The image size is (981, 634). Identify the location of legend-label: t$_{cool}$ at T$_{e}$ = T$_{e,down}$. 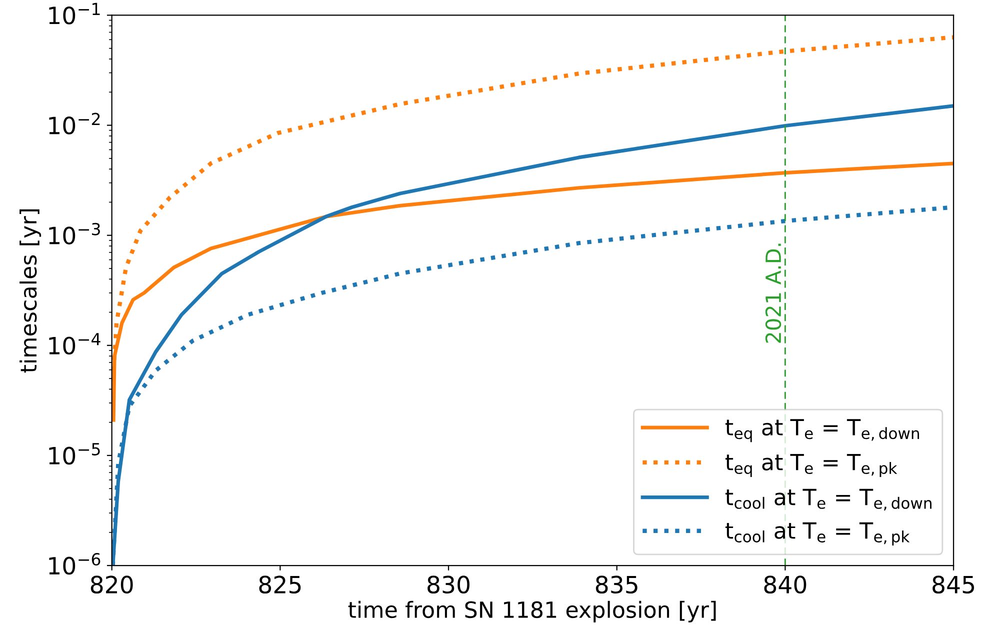
(828, 499).